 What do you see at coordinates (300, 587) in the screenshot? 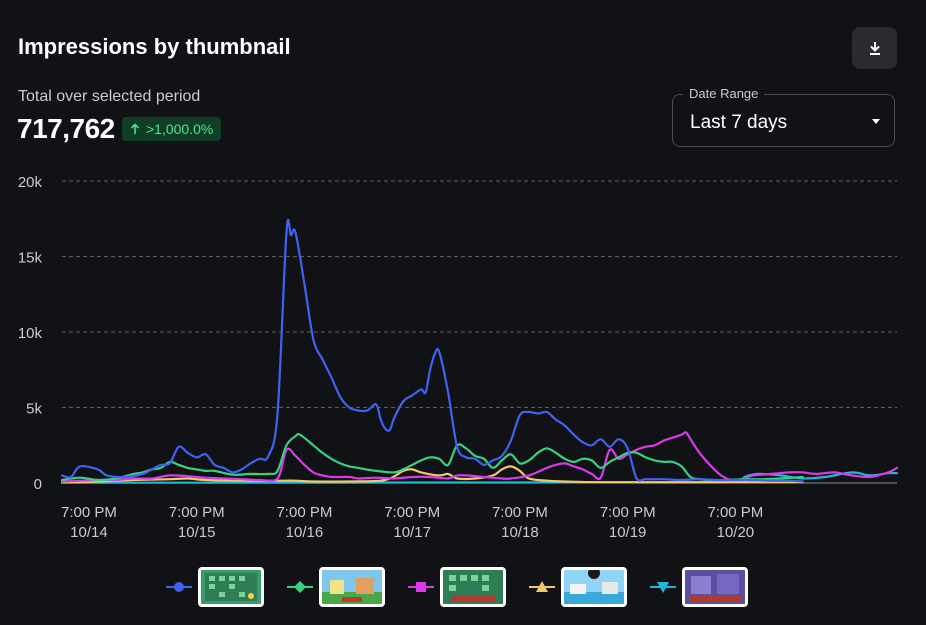
I see `legend-marker-diamond` at bounding box center [300, 587].